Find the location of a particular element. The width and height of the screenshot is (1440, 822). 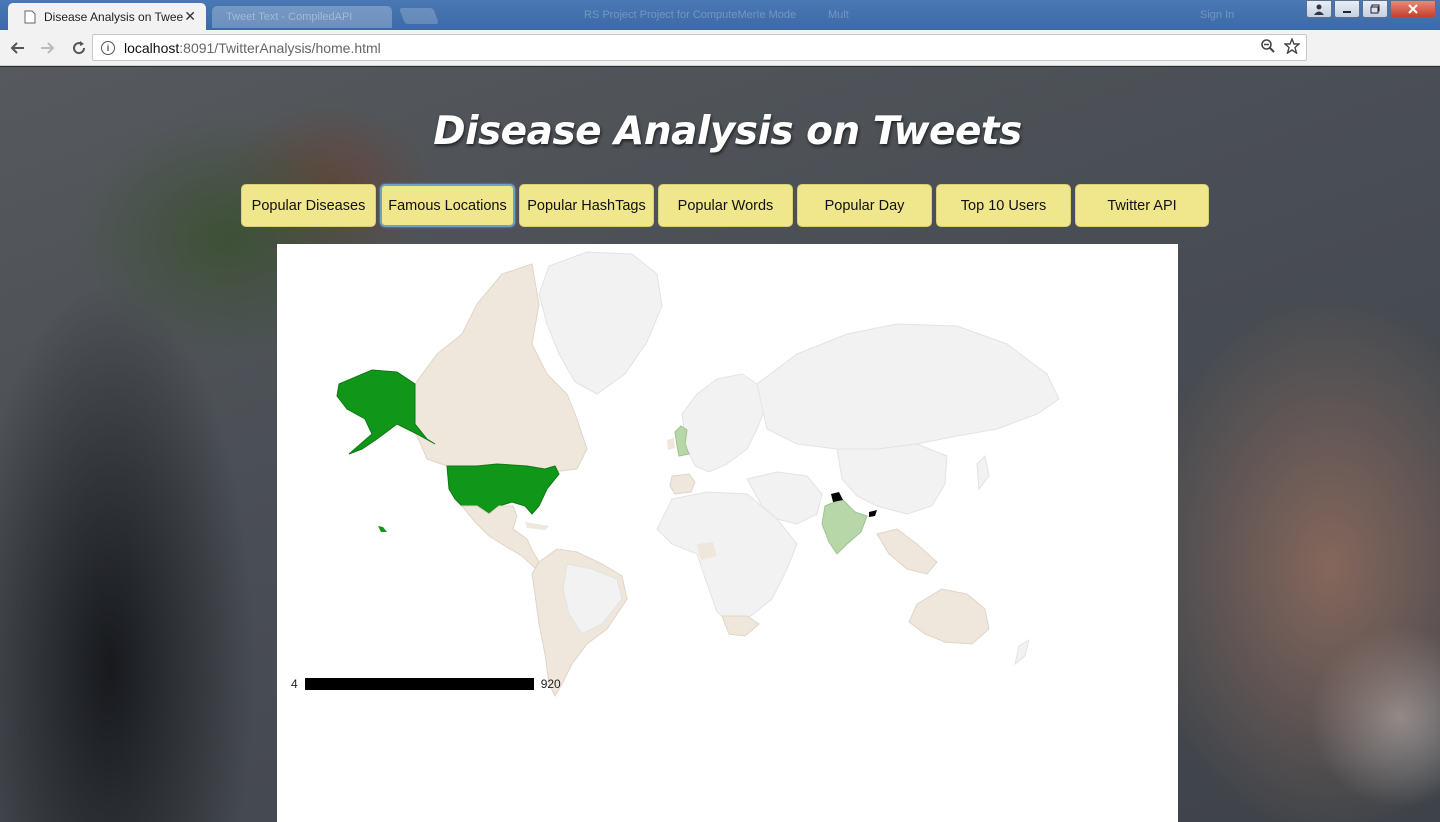

browser-tab-active: Disease Analysis on Twee ✕ is located at coordinates (107, 16).